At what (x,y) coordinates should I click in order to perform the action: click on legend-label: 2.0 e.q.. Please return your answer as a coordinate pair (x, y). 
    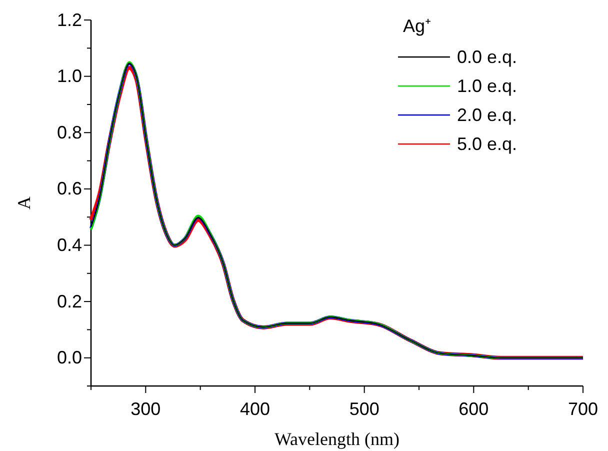
    Looking at the image, I should click on (487, 115).